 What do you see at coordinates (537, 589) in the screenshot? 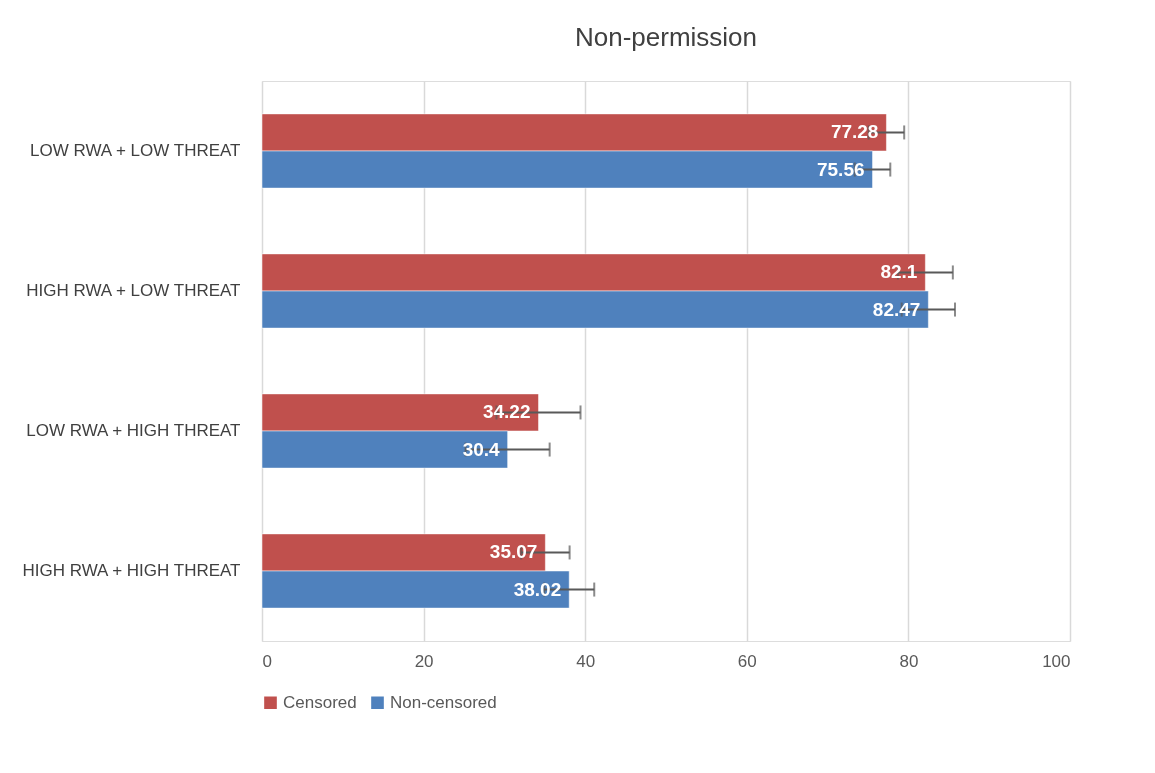
I see `data-label: 38.02` at bounding box center [537, 589].